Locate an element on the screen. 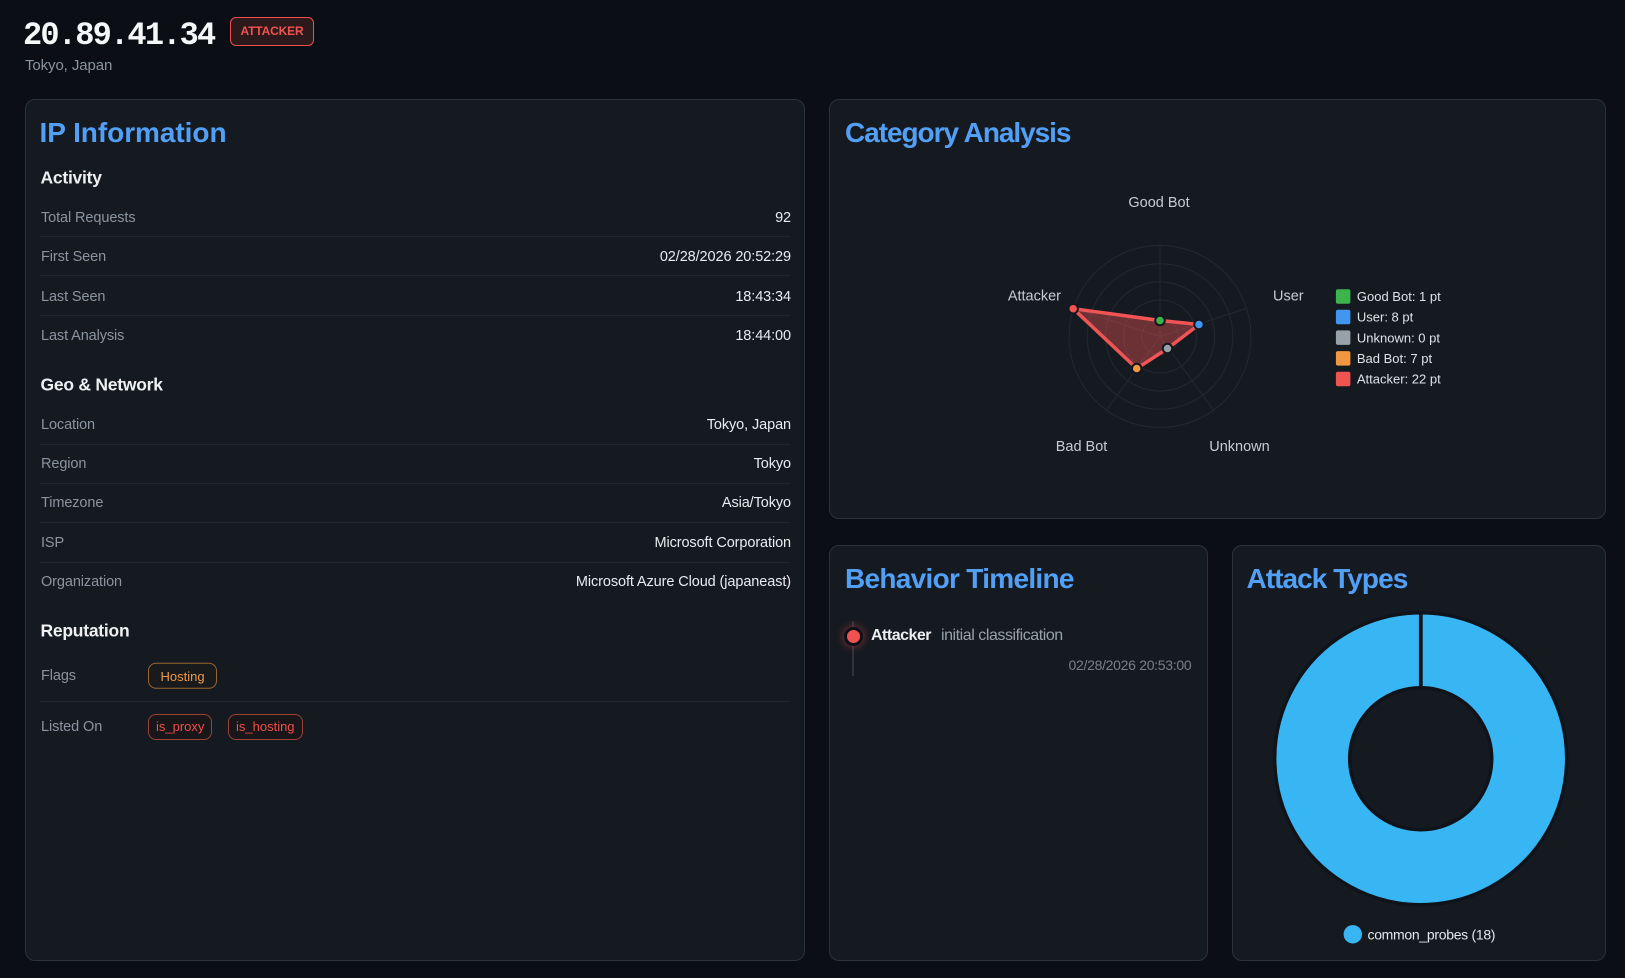 Image resolution: width=1625 pixels, height=978 pixels. svg-text: Attacker is located at coordinates (1034, 297).